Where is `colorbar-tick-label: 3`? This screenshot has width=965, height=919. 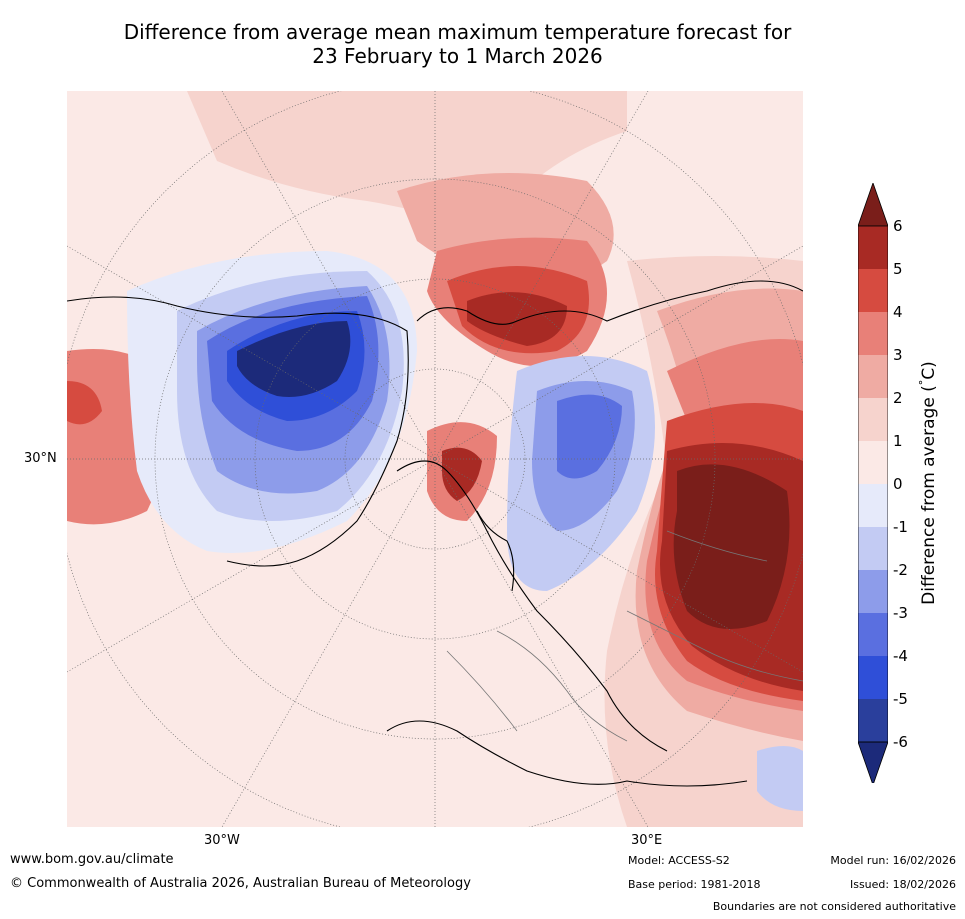
colorbar-tick-label: 3 is located at coordinates (898, 355).